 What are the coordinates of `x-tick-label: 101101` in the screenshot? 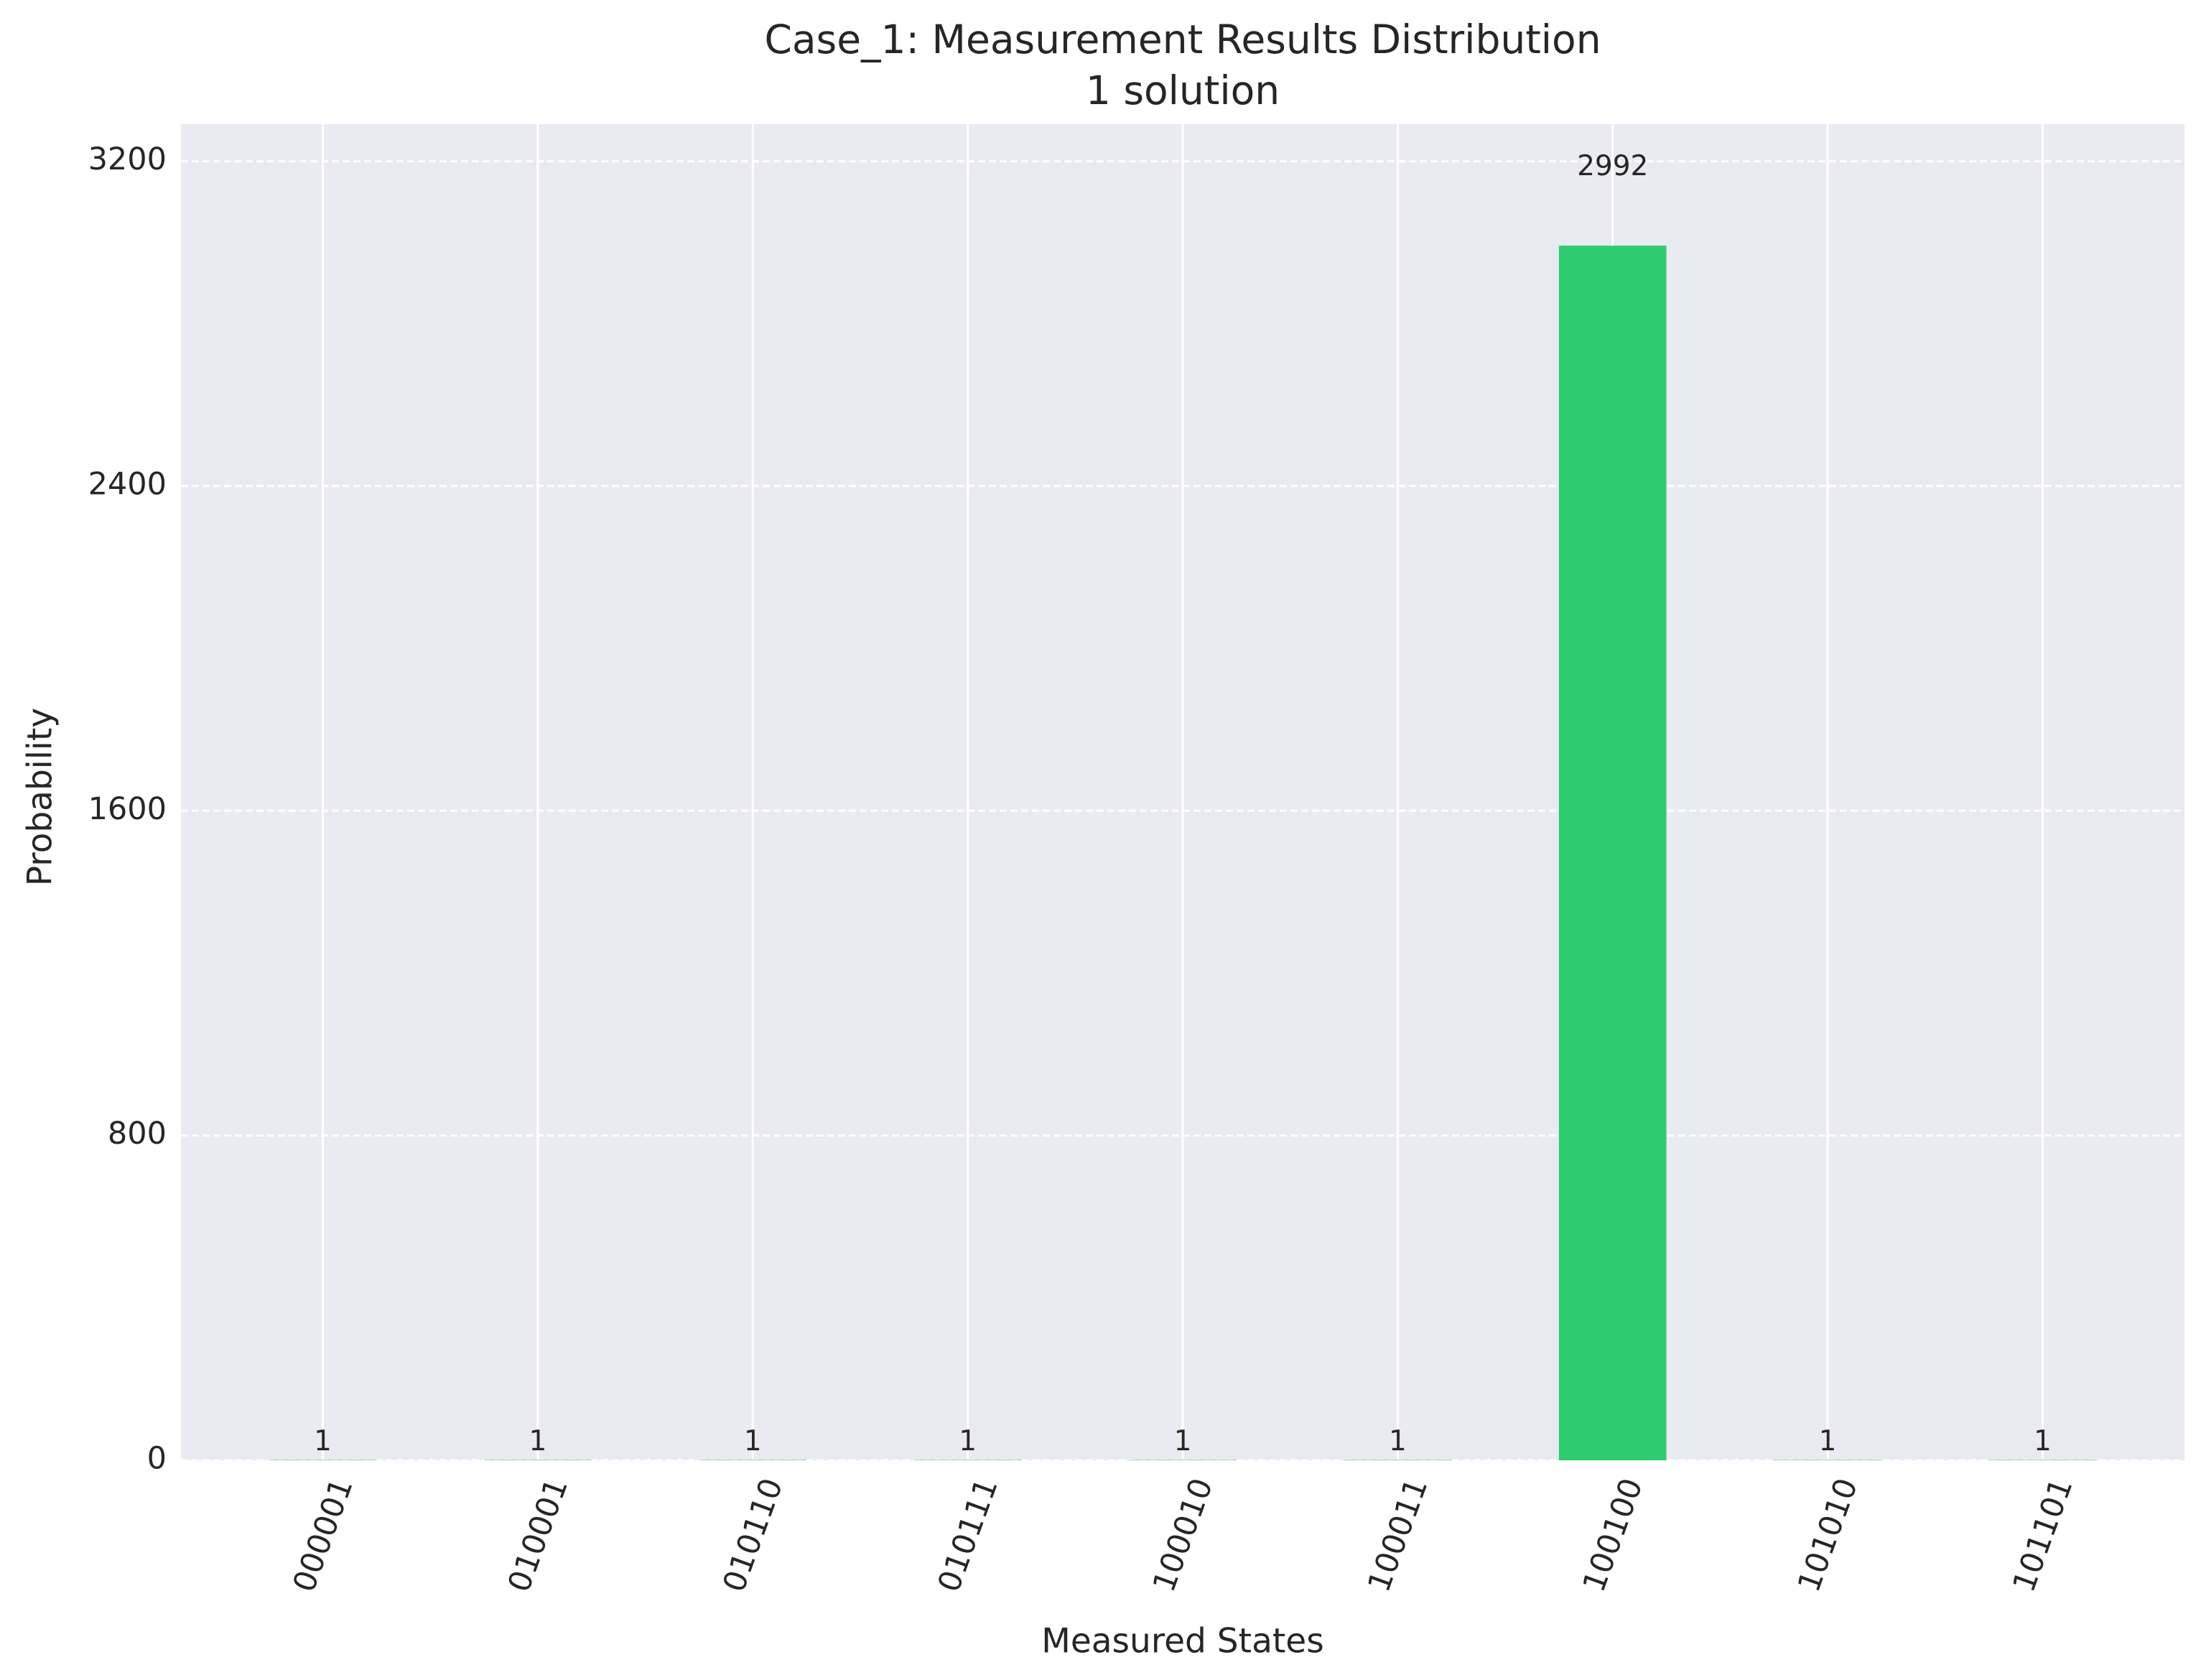 It's located at (2043, 1535).